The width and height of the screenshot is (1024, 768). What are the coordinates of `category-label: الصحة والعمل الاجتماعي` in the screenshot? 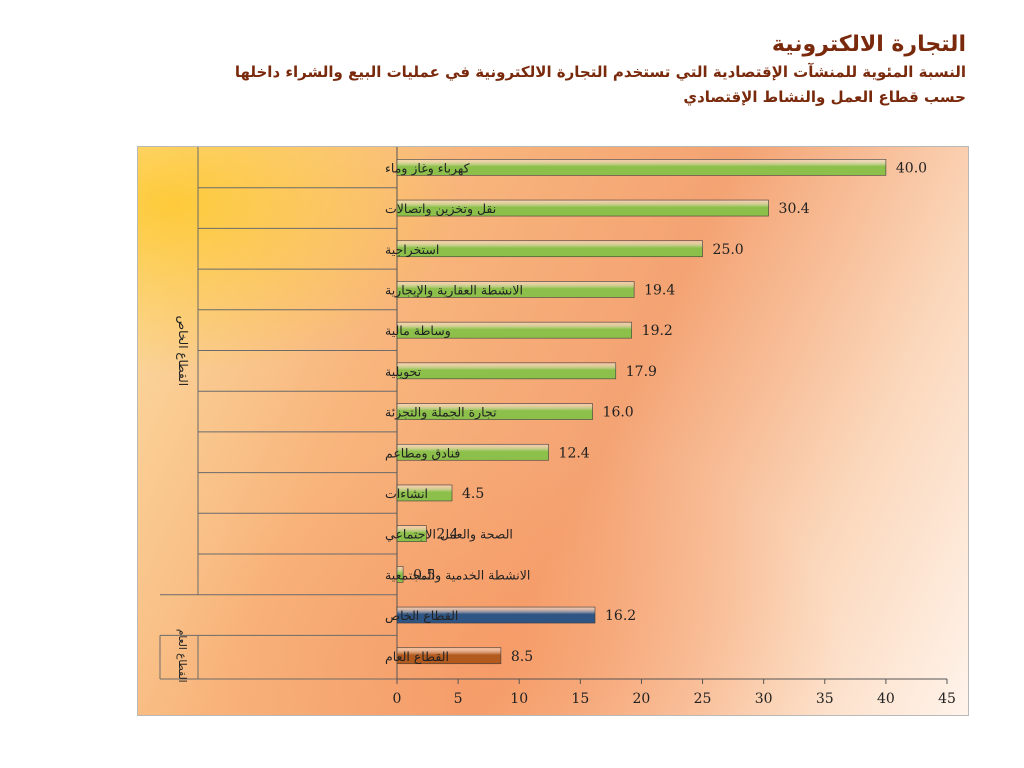 It's located at (449, 535).